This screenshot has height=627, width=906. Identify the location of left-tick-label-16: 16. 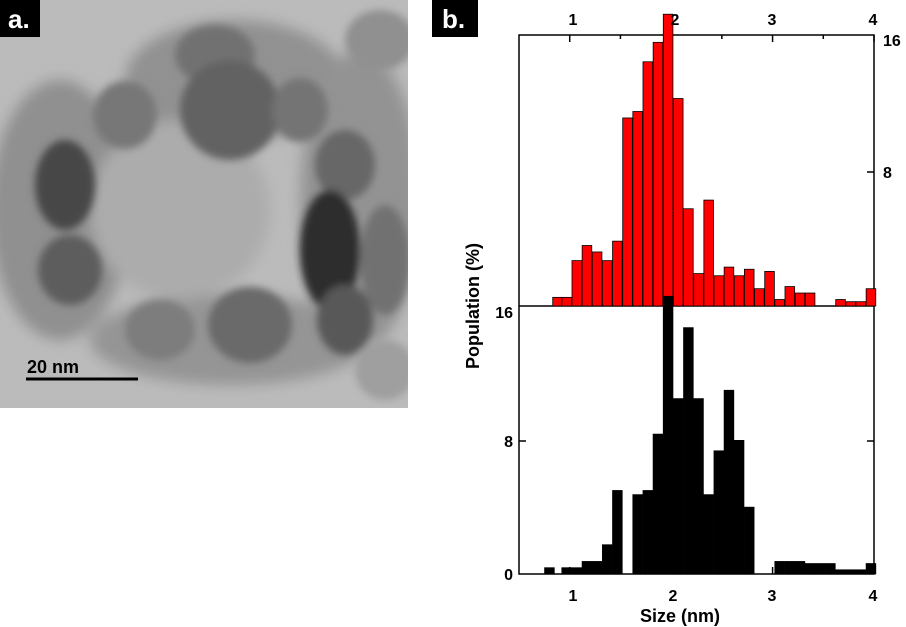
(504, 313).